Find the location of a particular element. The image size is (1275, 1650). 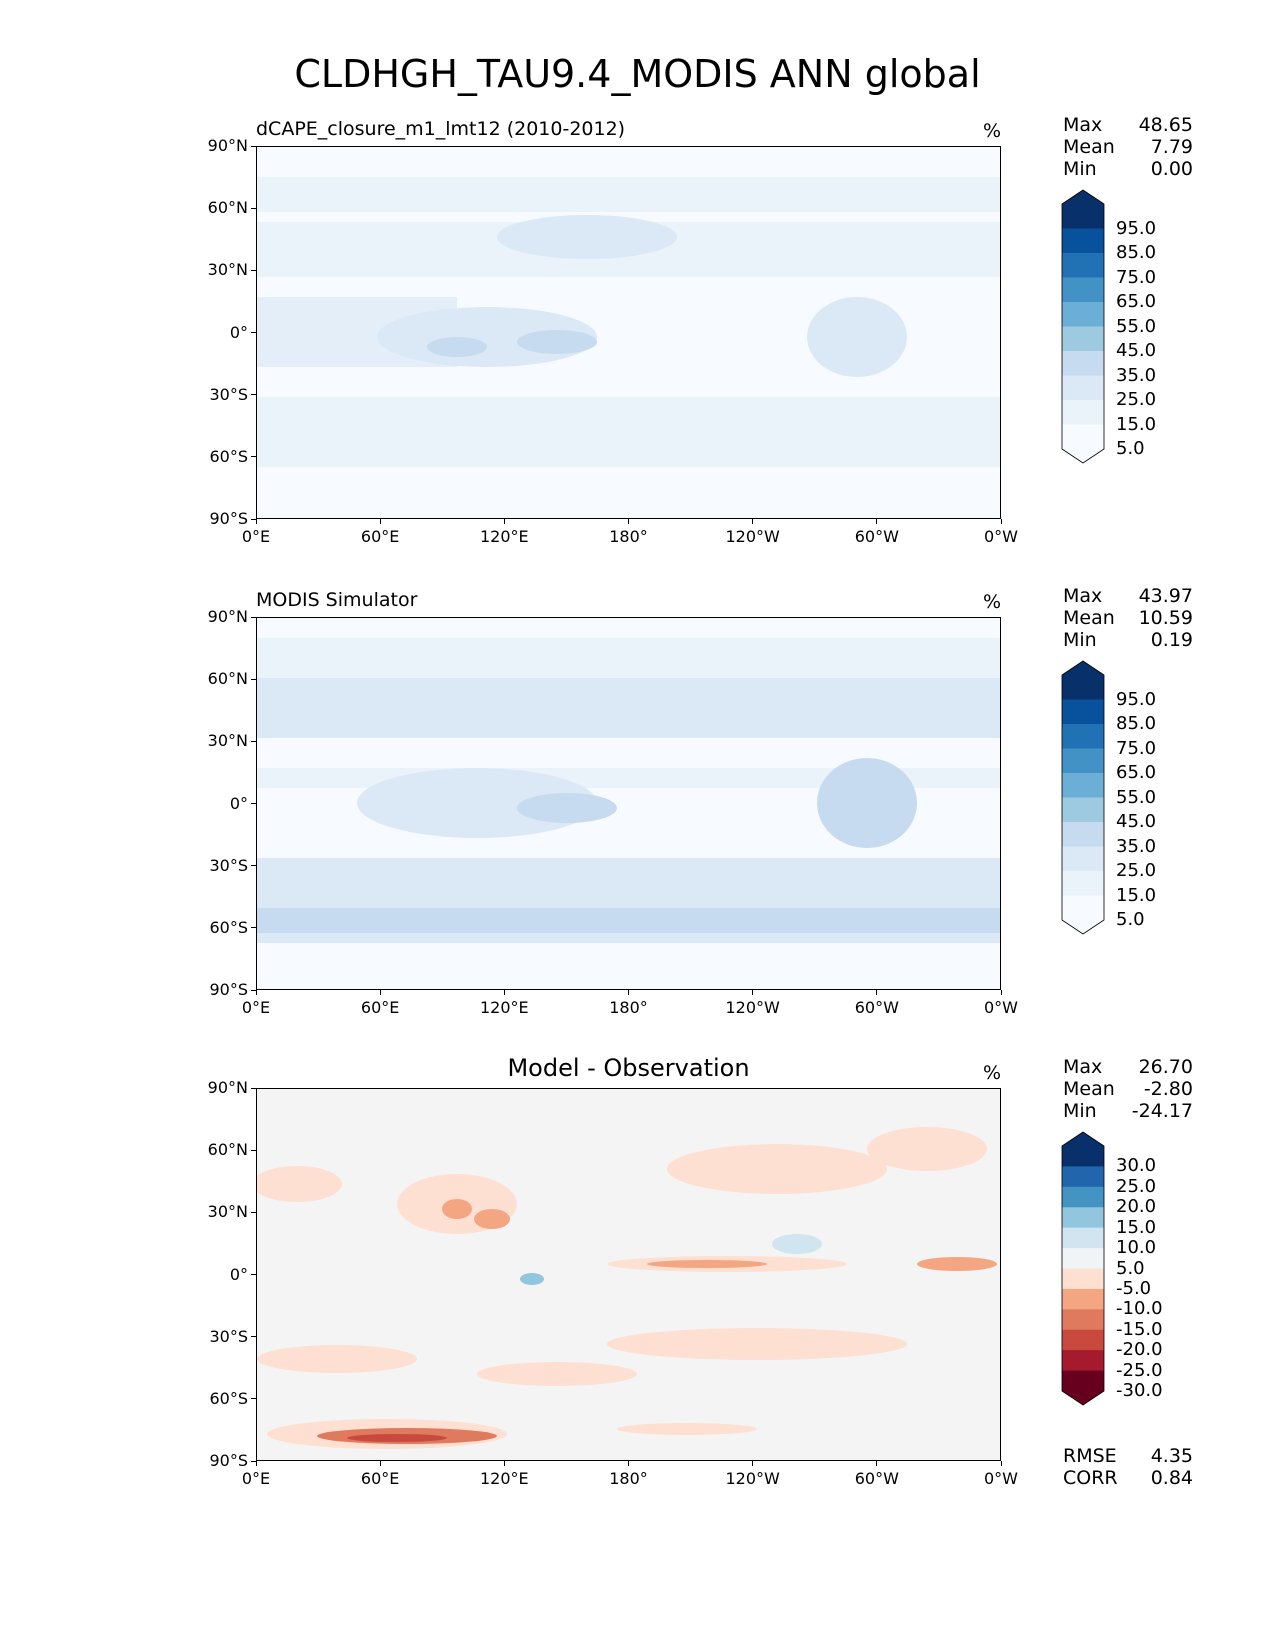

colorbar-tick-label: -10.0 is located at coordinates (1139, 1309).